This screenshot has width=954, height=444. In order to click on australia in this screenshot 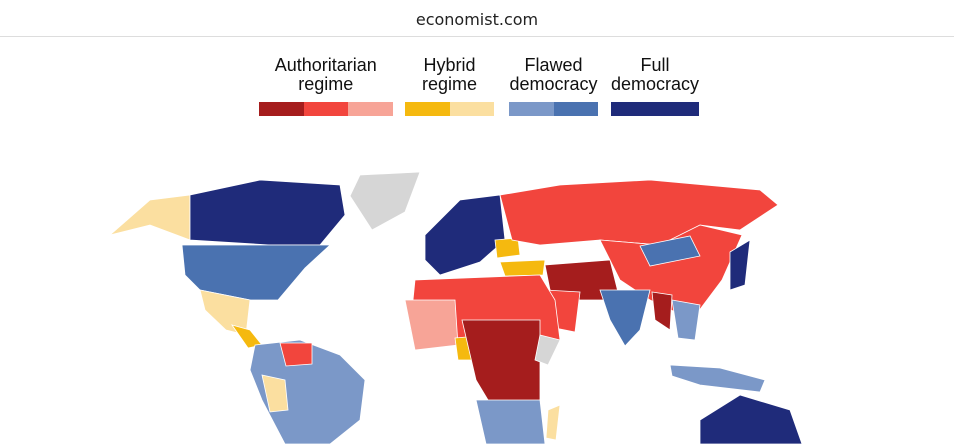, I will do `click(751, 419)`.